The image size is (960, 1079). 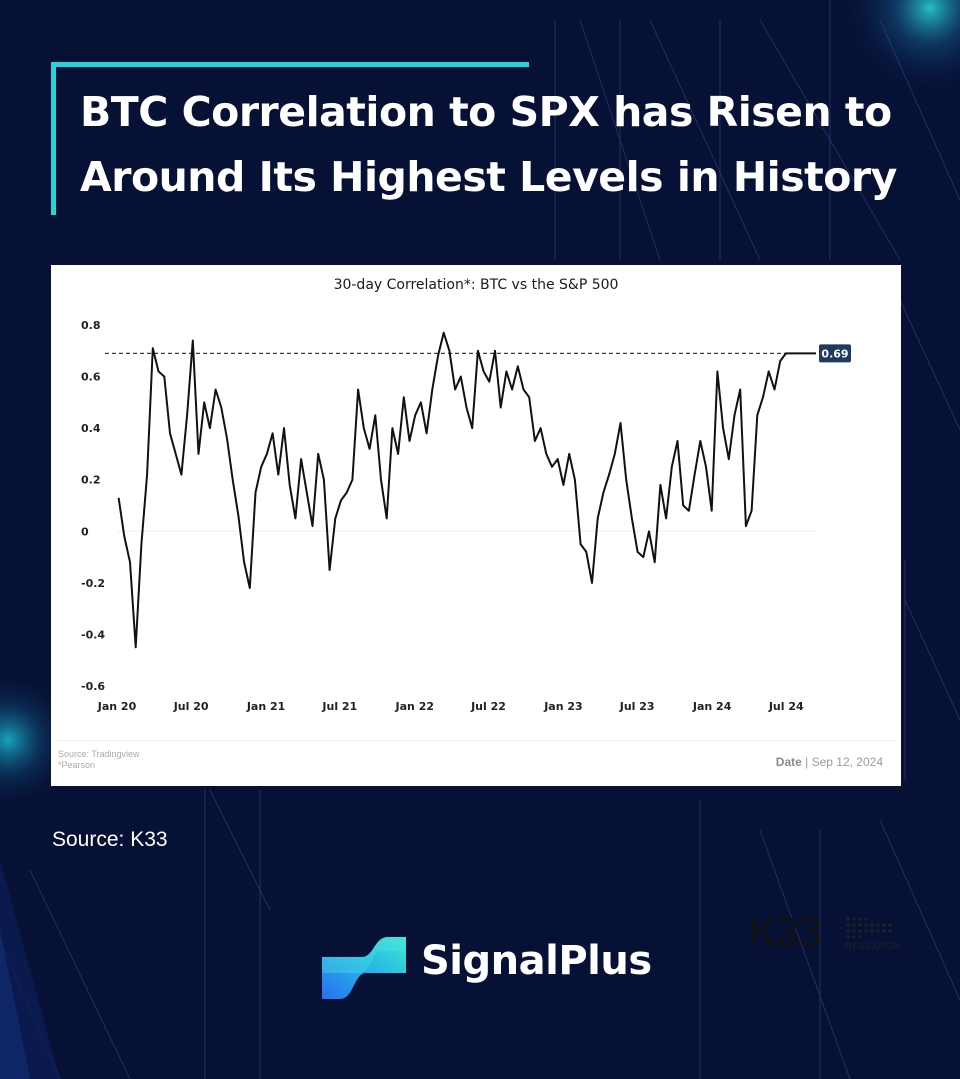 What do you see at coordinates (117, 706) in the screenshot?
I see `x-tick-label: Jan 20` at bounding box center [117, 706].